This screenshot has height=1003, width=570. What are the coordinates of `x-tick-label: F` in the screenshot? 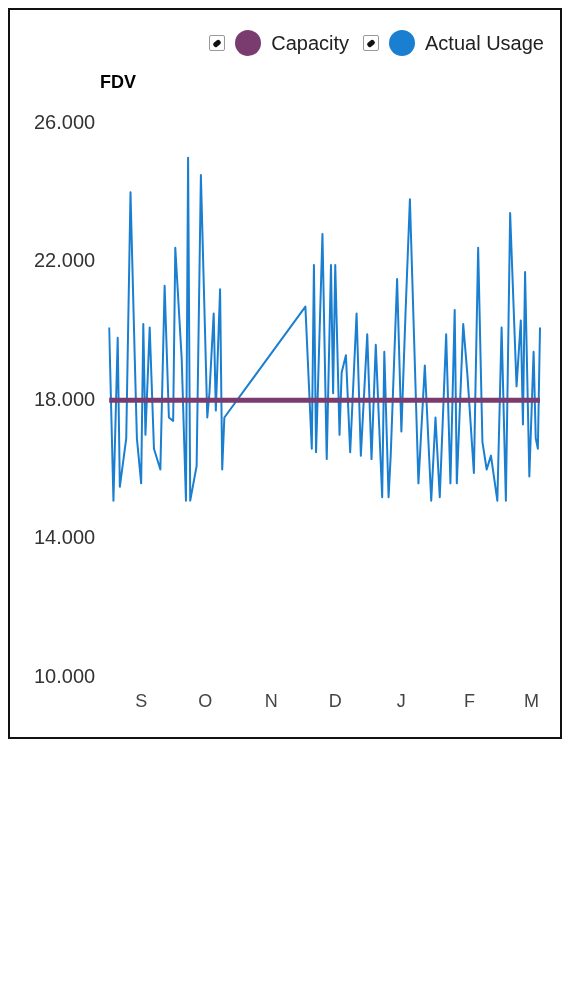 It's located at (470, 701).